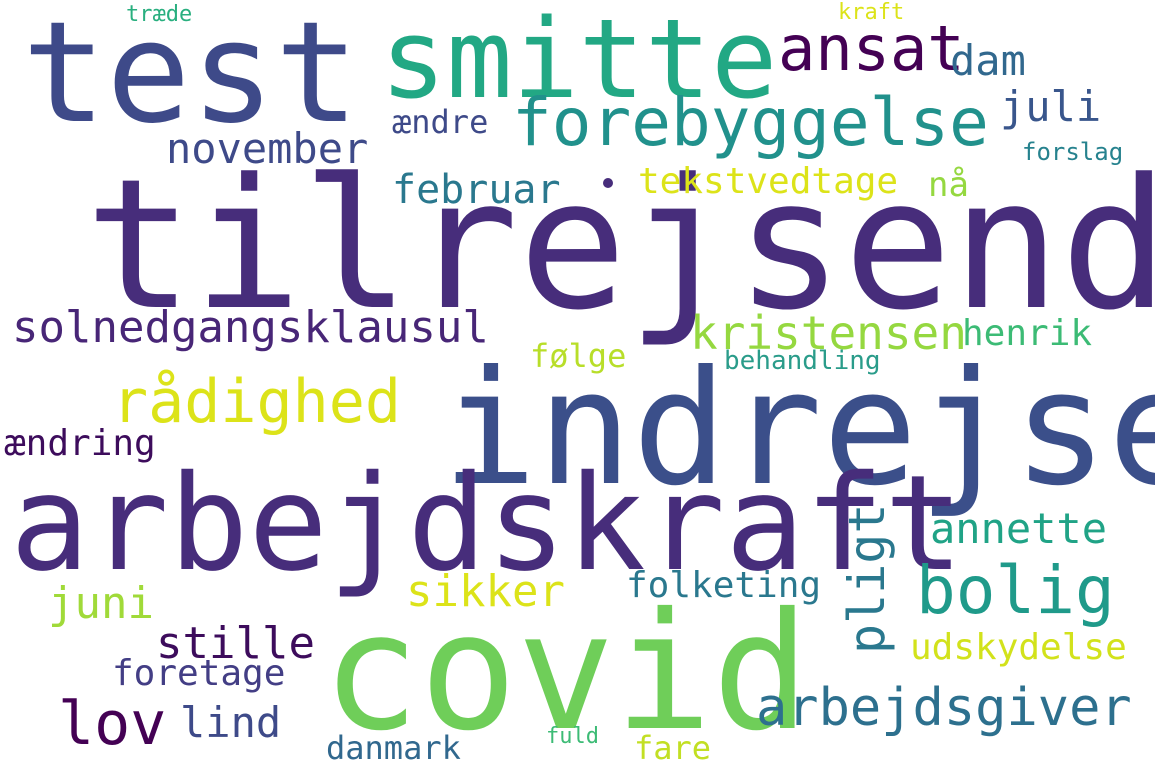 The width and height of the screenshot is (1155, 770). I want to click on word-fare: fare, so click(673, 748).